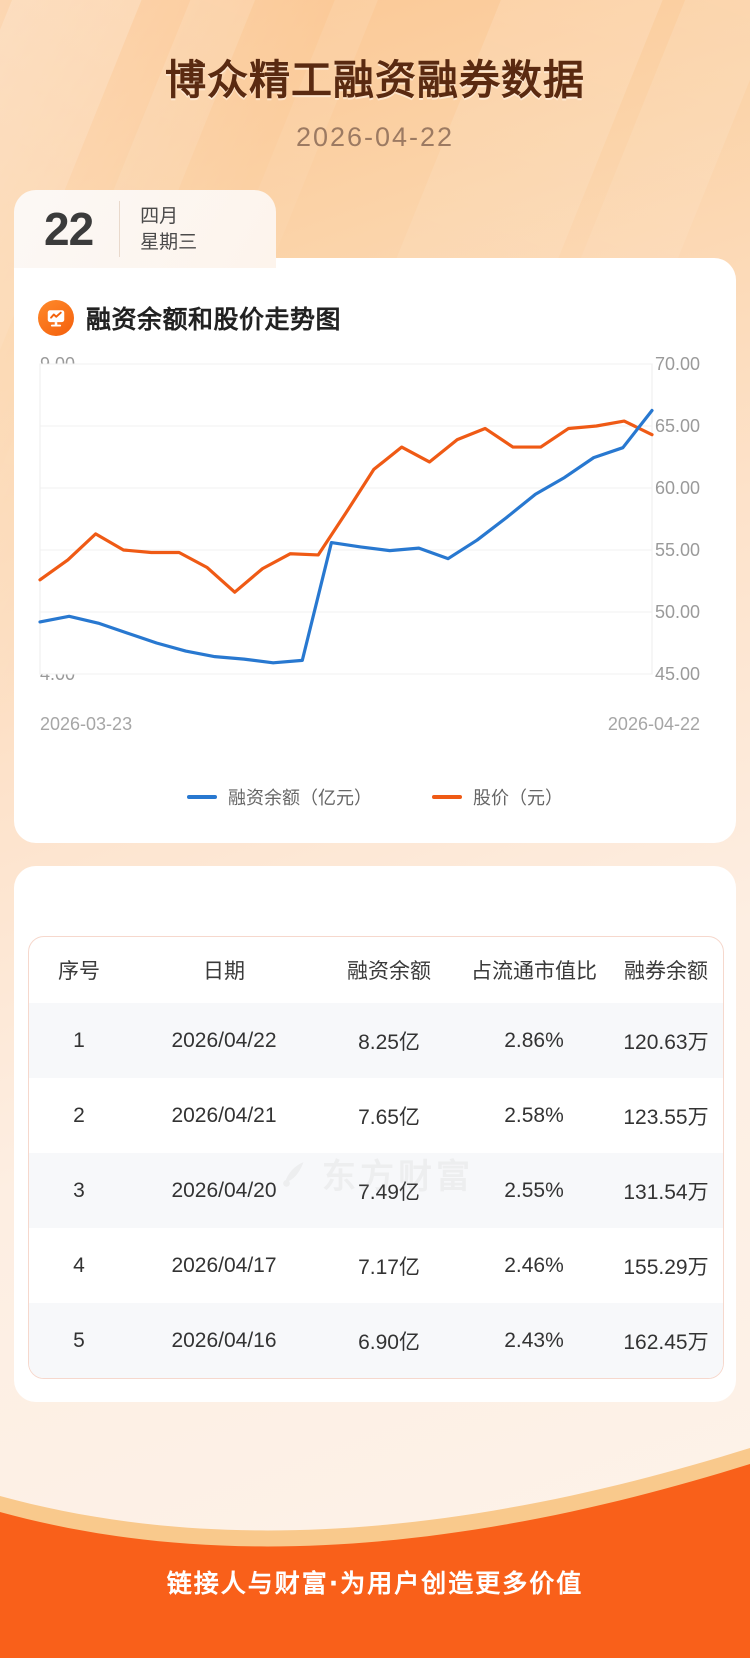  I want to click on cell-float-ratio: 2.86%, so click(534, 1040).